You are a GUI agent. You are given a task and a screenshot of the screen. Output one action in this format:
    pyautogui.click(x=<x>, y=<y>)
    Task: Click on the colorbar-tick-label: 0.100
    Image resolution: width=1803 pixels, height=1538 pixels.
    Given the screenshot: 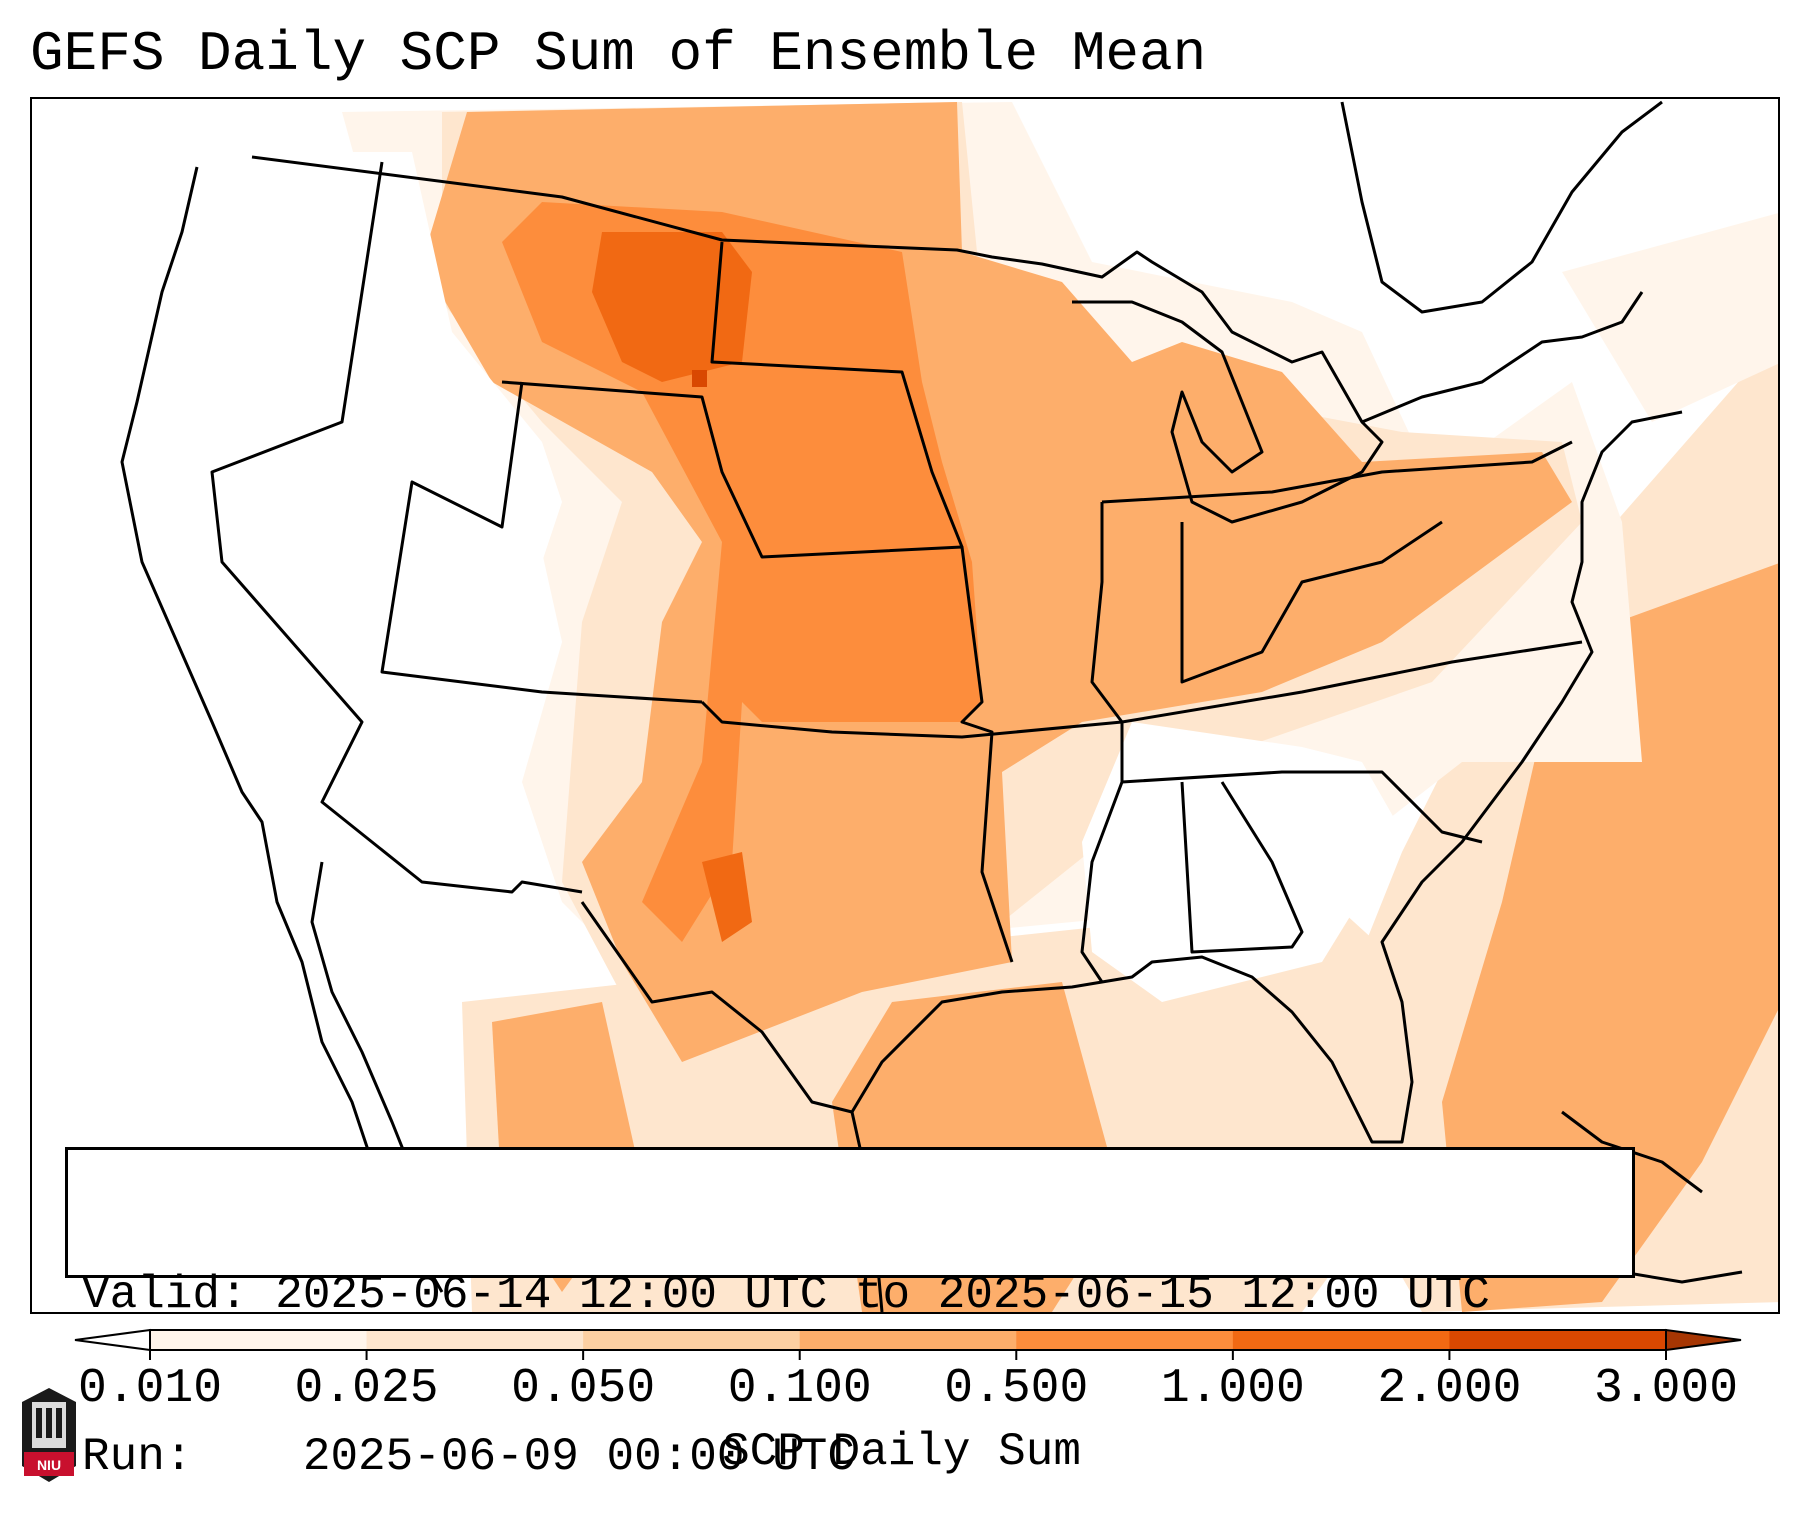 What is the action you would take?
    pyautogui.click(x=799, y=1389)
    